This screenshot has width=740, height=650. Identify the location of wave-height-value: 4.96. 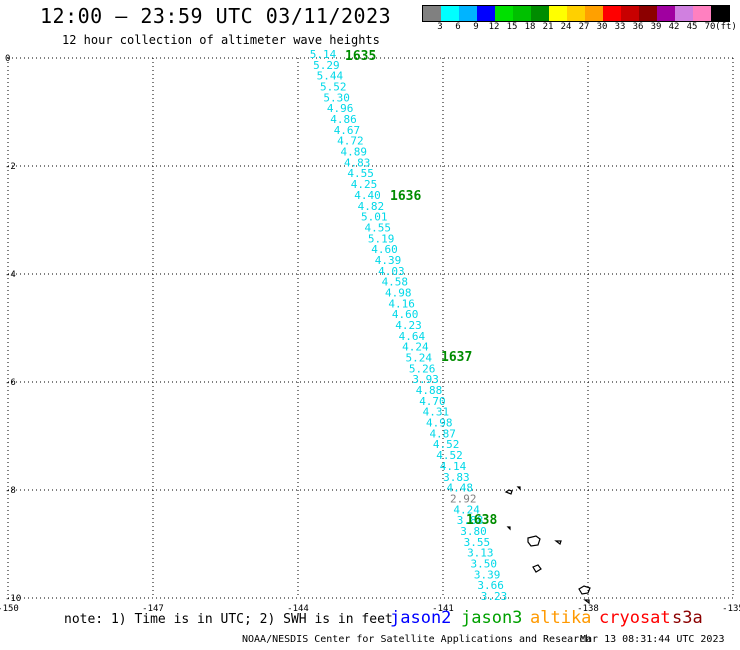
(340, 108).